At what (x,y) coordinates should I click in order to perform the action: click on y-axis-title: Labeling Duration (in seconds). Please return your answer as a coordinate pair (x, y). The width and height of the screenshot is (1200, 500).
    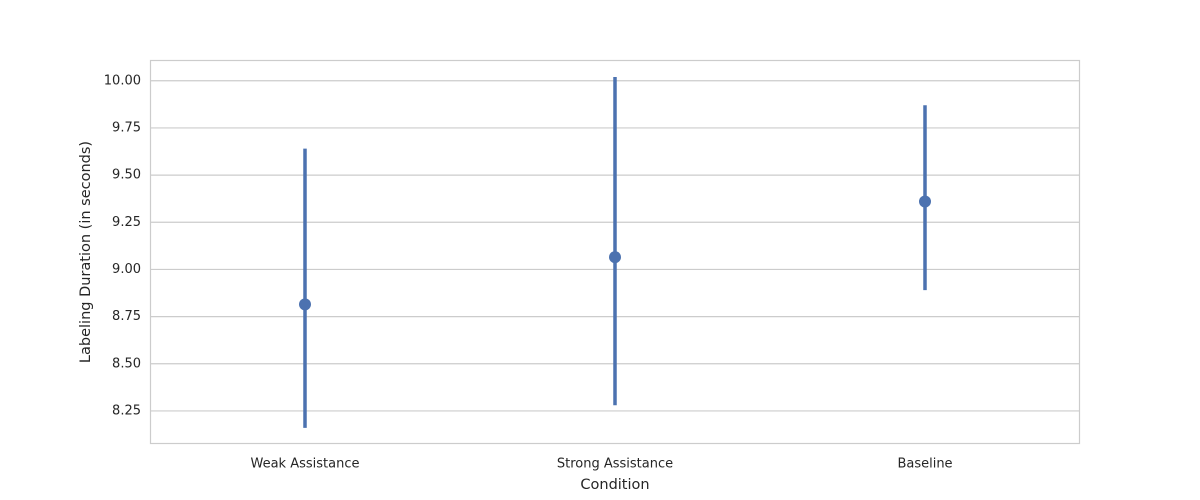
    Looking at the image, I should click on (86, 252).